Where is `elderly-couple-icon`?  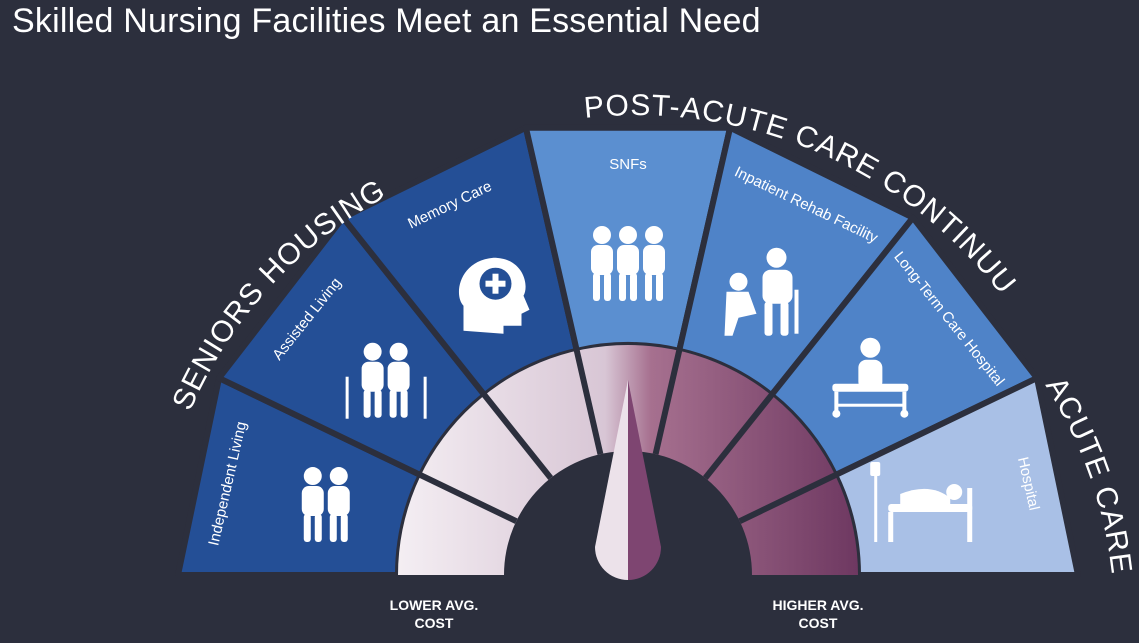 elderly-couple-icon is located at coordinates (325, 505).